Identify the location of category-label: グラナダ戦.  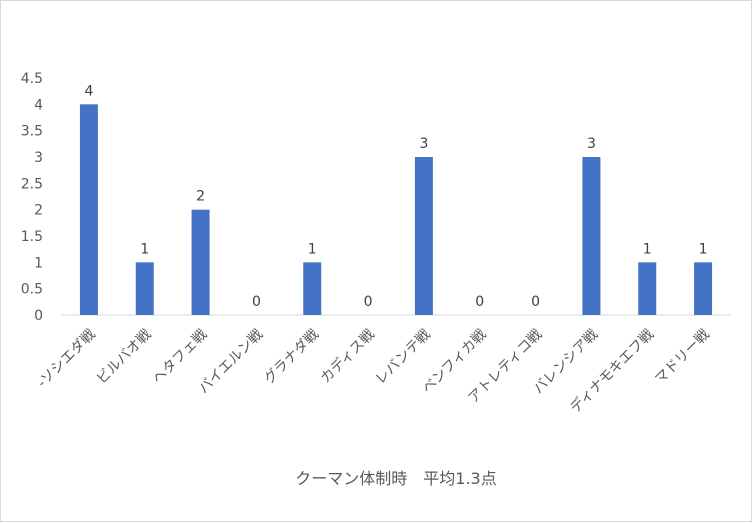
(291, 357).